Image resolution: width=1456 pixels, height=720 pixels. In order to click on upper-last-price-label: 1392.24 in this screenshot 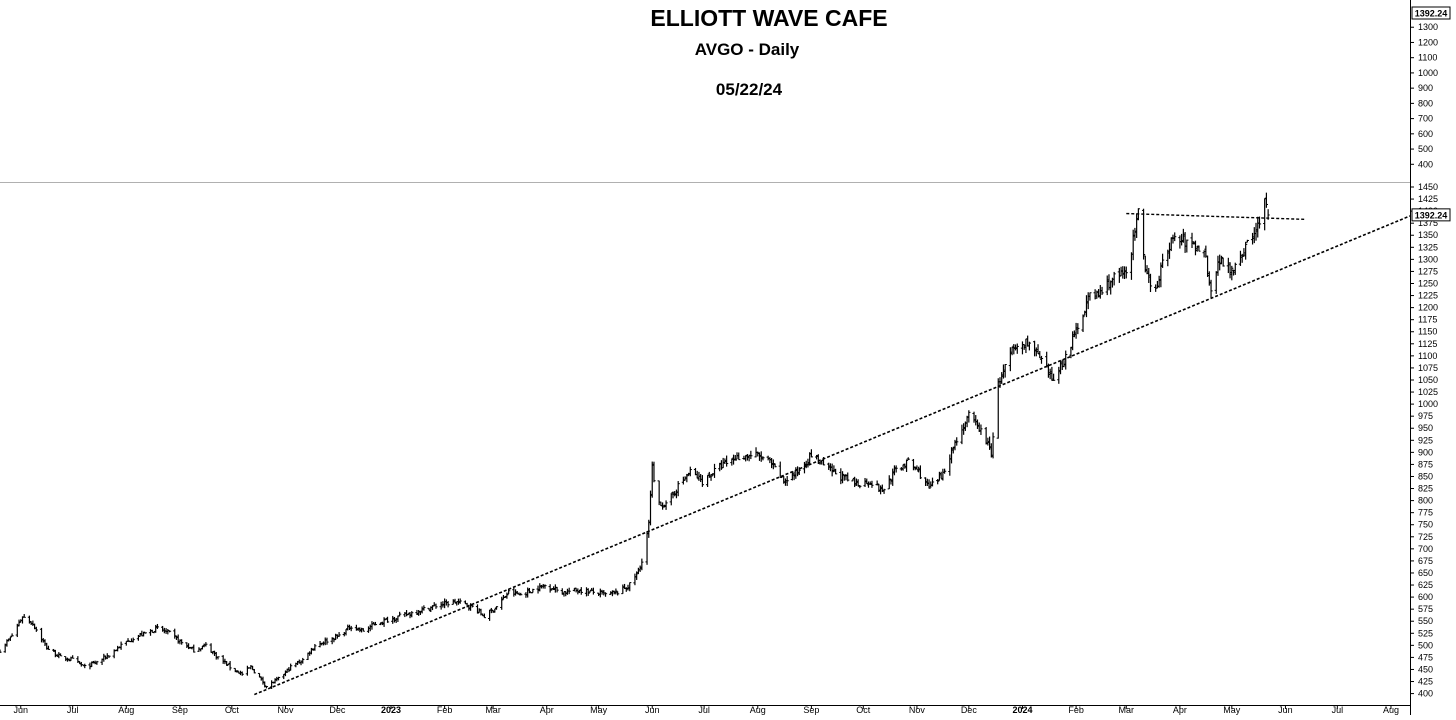, I will do `click(1431, 13)`.